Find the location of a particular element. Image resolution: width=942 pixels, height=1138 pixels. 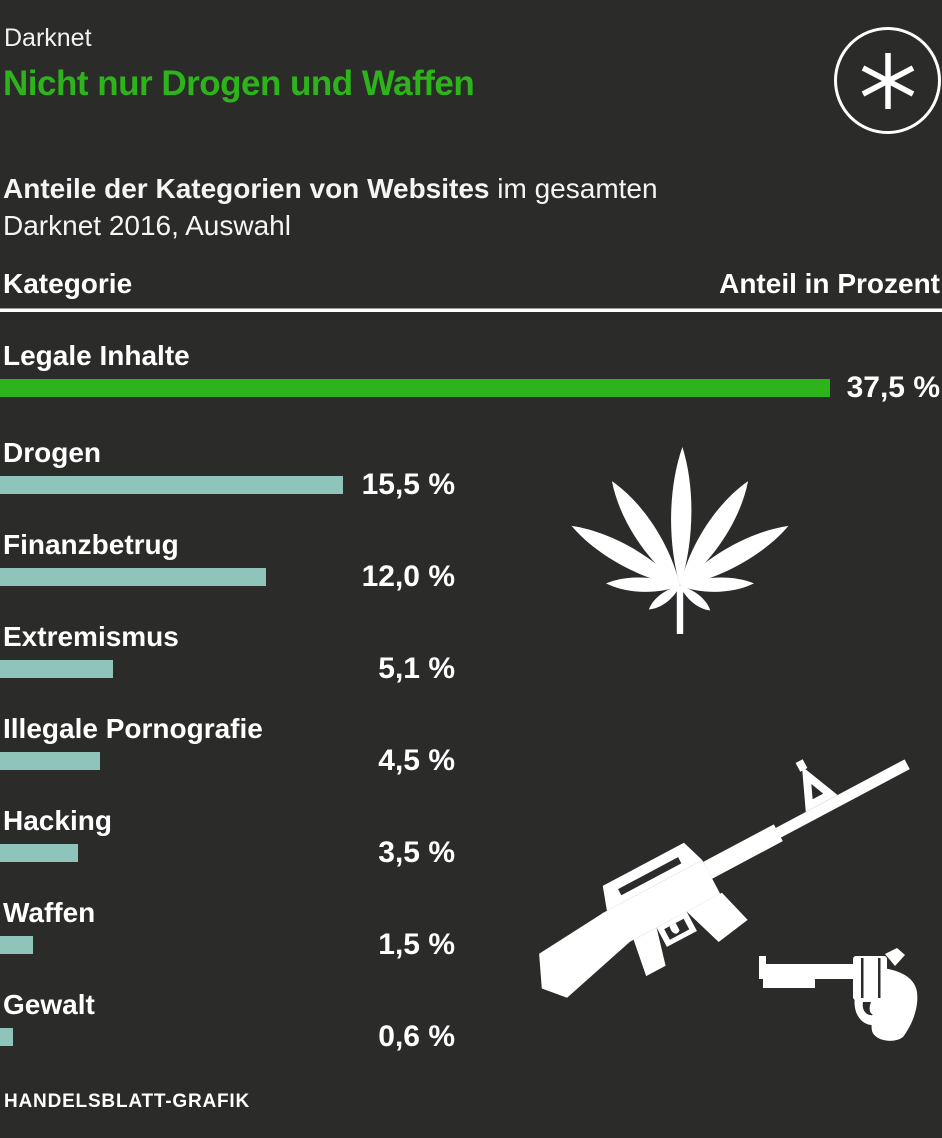

revolver-icon is located at coordinates (838, 994).